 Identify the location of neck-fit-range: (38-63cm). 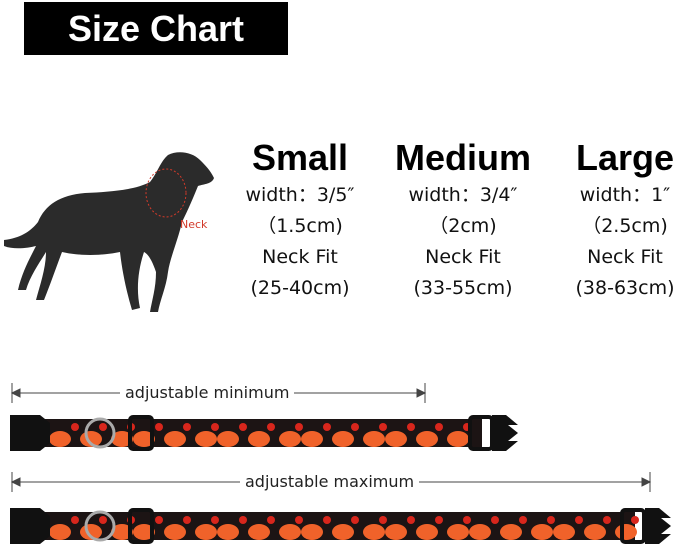
(625, 288).